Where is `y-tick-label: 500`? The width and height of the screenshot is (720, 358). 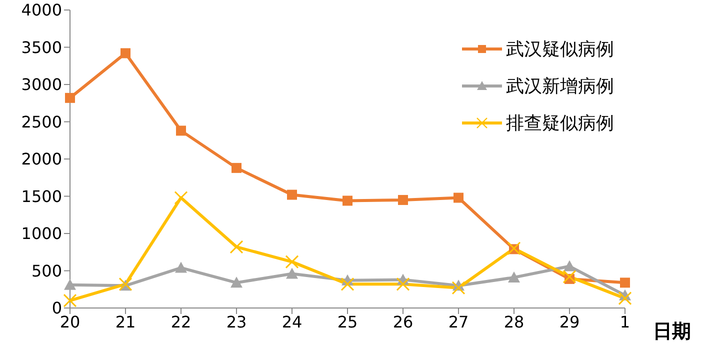
y-tick-label: 500 is located at coordinates (46, 270).